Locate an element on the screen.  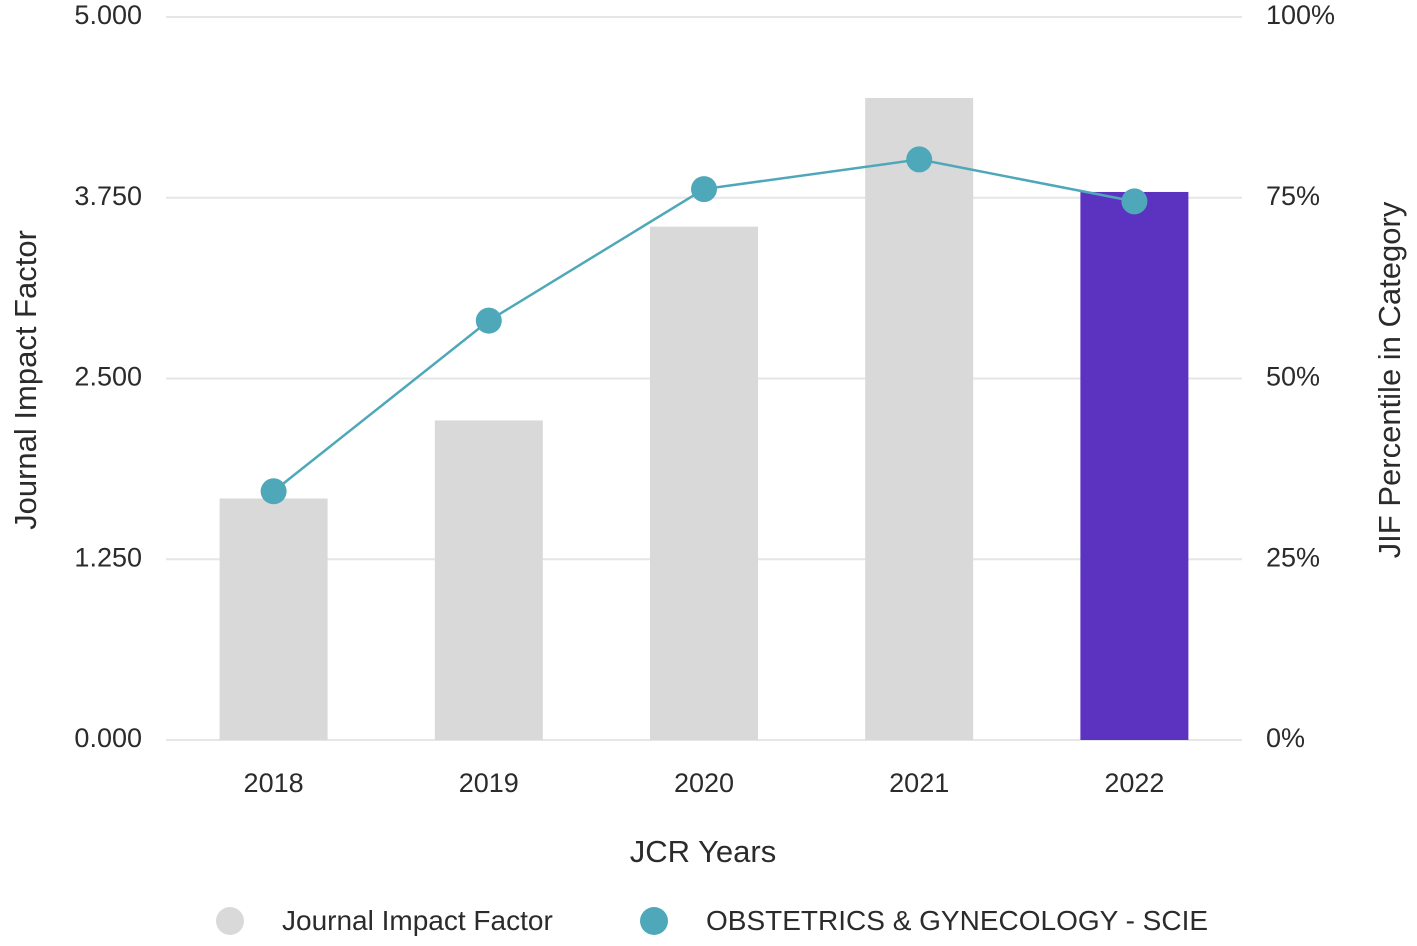
y-right-tick-label: 25% is located at coordinates (1293, 557).